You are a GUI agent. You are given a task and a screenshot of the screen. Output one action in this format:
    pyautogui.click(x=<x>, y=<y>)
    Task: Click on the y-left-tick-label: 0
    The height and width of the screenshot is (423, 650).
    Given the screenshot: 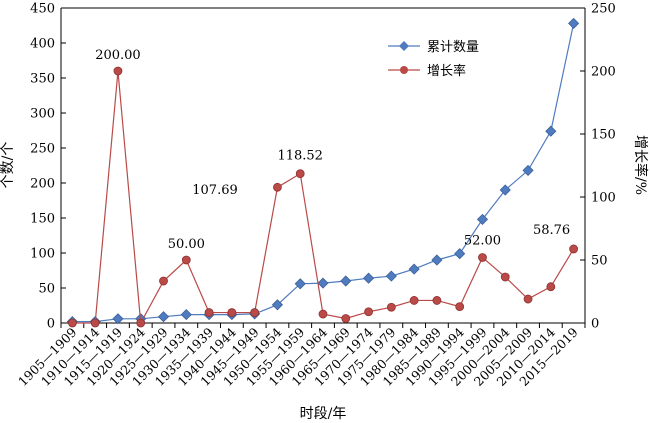 What is the action you would take?
    pyautogui.click(x=51, y=324)
    